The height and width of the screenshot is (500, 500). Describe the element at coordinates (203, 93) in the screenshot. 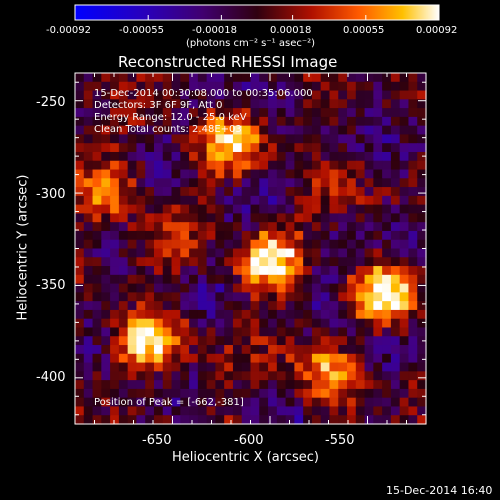

I see `info-time-range: 15-Dec-2014 00:30:08.000 to 00:35:06.000` at that location.